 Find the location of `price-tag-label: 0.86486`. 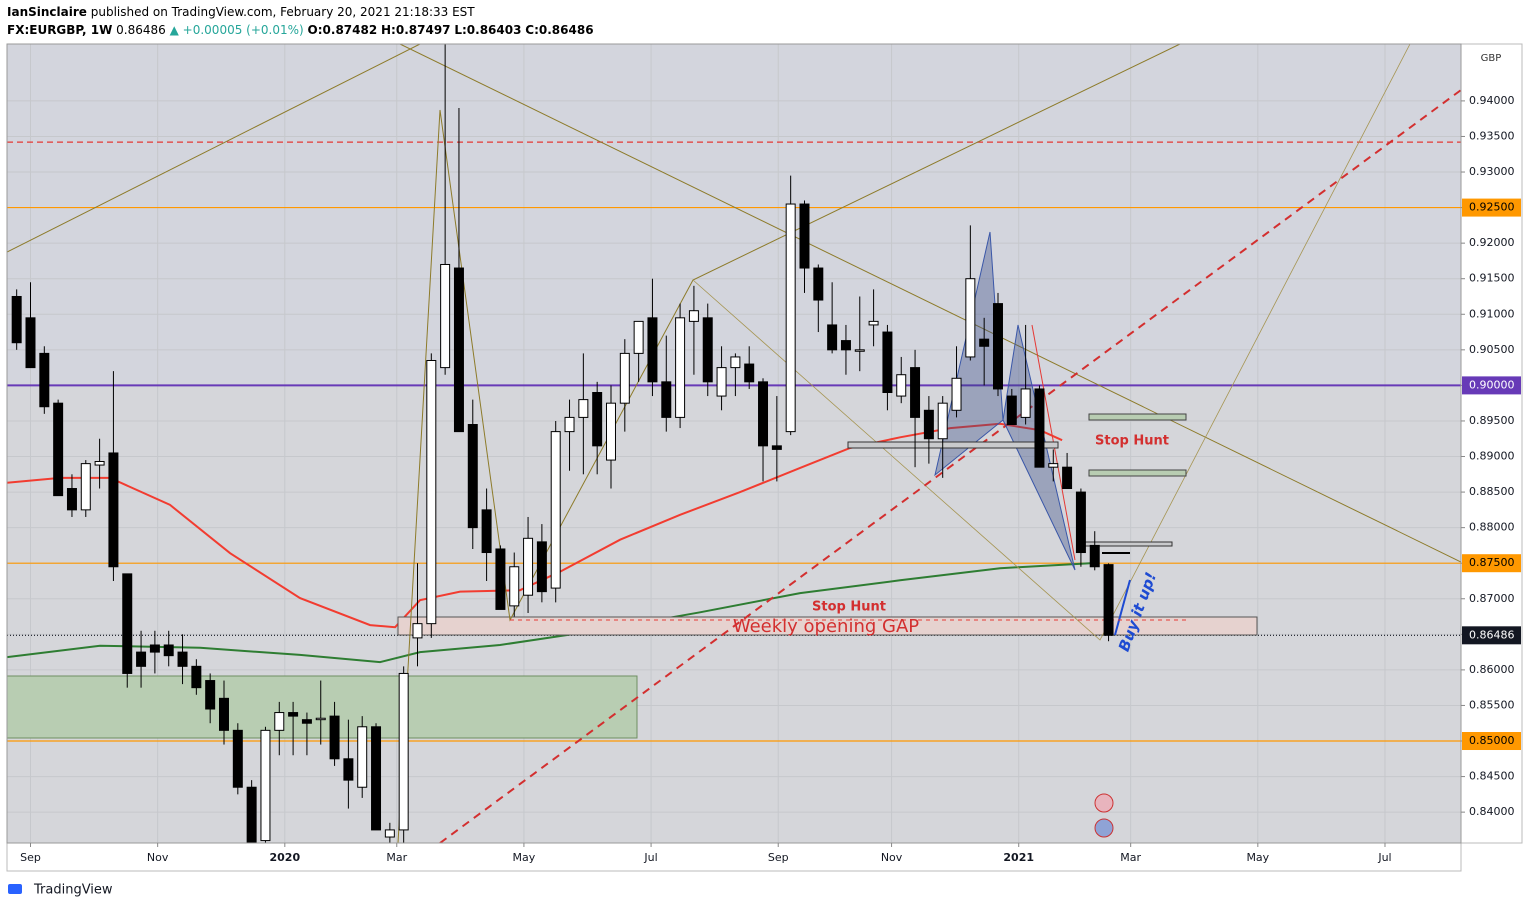

price-tag-label: 0.86486 is located at coordinates (1492, 634).